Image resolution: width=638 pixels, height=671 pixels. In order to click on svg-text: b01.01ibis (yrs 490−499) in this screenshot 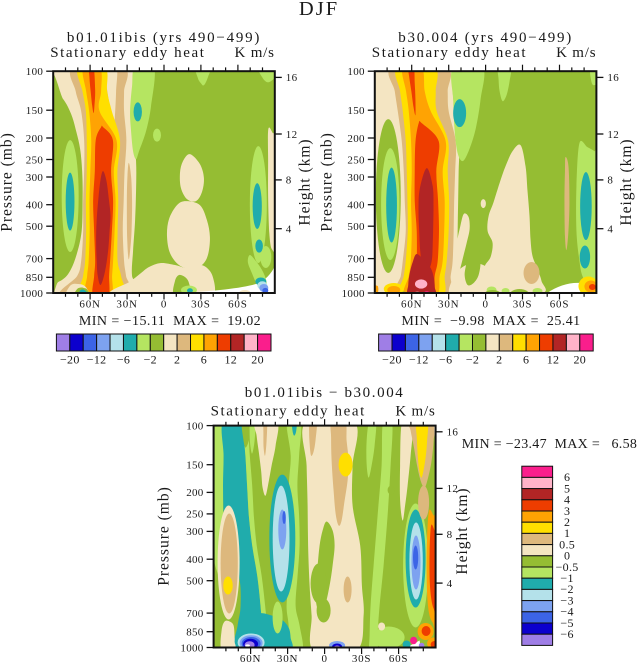, I will do `click(164, 38)`.